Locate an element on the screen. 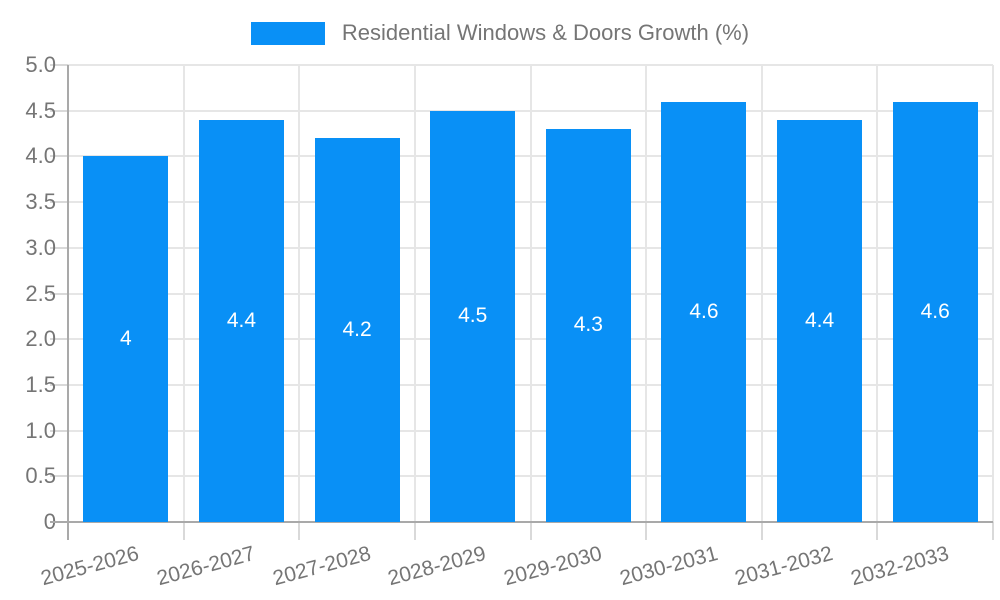 The image size is (1000, 600). bar-2026-2027 is located at coordinates (241, 320).